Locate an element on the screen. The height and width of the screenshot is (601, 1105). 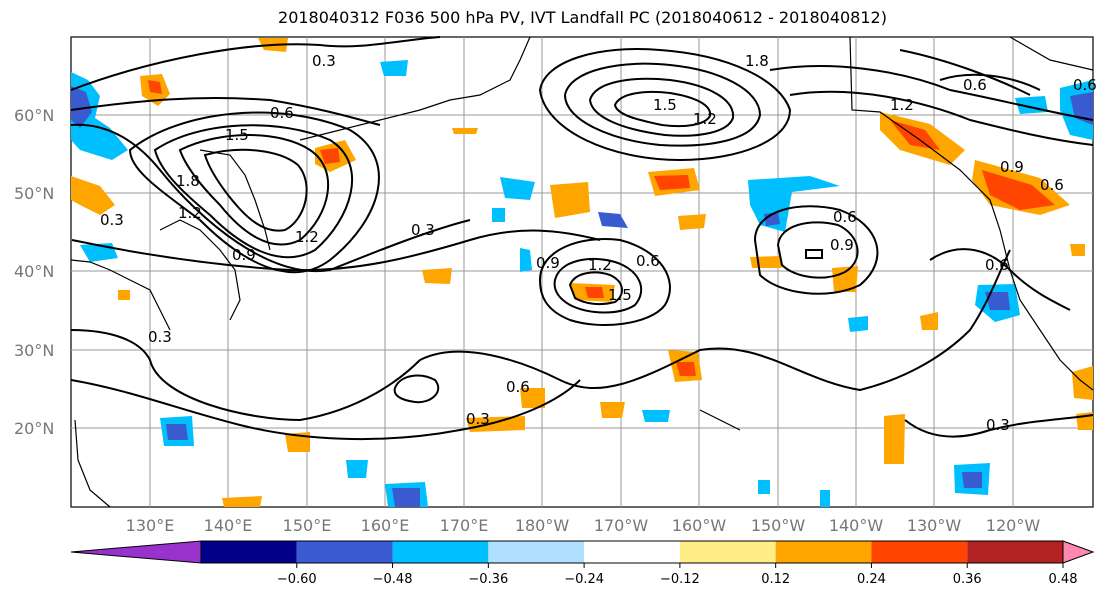
colorbar-tick-label: 0.24 is located at coordinates (871, 579).